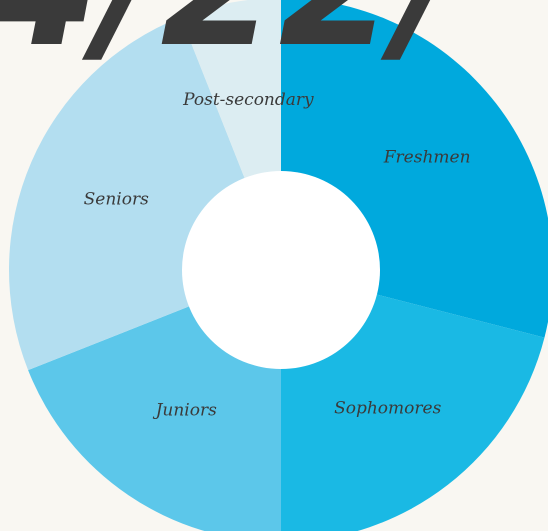 The width and height of the screenshot is (548, 531). Describe the element at coordinates (248, 100) in the screenshot. I see `slice-label-post-secondary: Post-secondary` at that location.